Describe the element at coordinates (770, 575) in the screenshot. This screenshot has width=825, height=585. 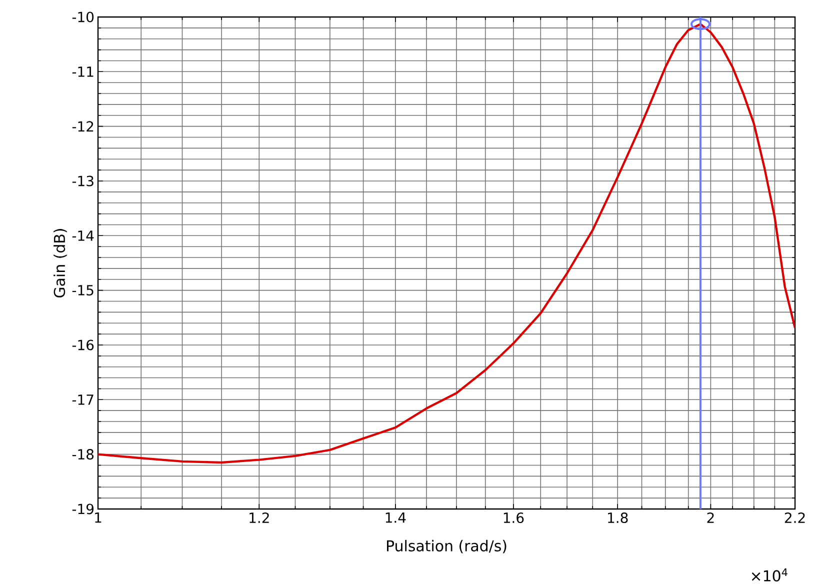
I see `text: ×10$^{4}$` at that location.